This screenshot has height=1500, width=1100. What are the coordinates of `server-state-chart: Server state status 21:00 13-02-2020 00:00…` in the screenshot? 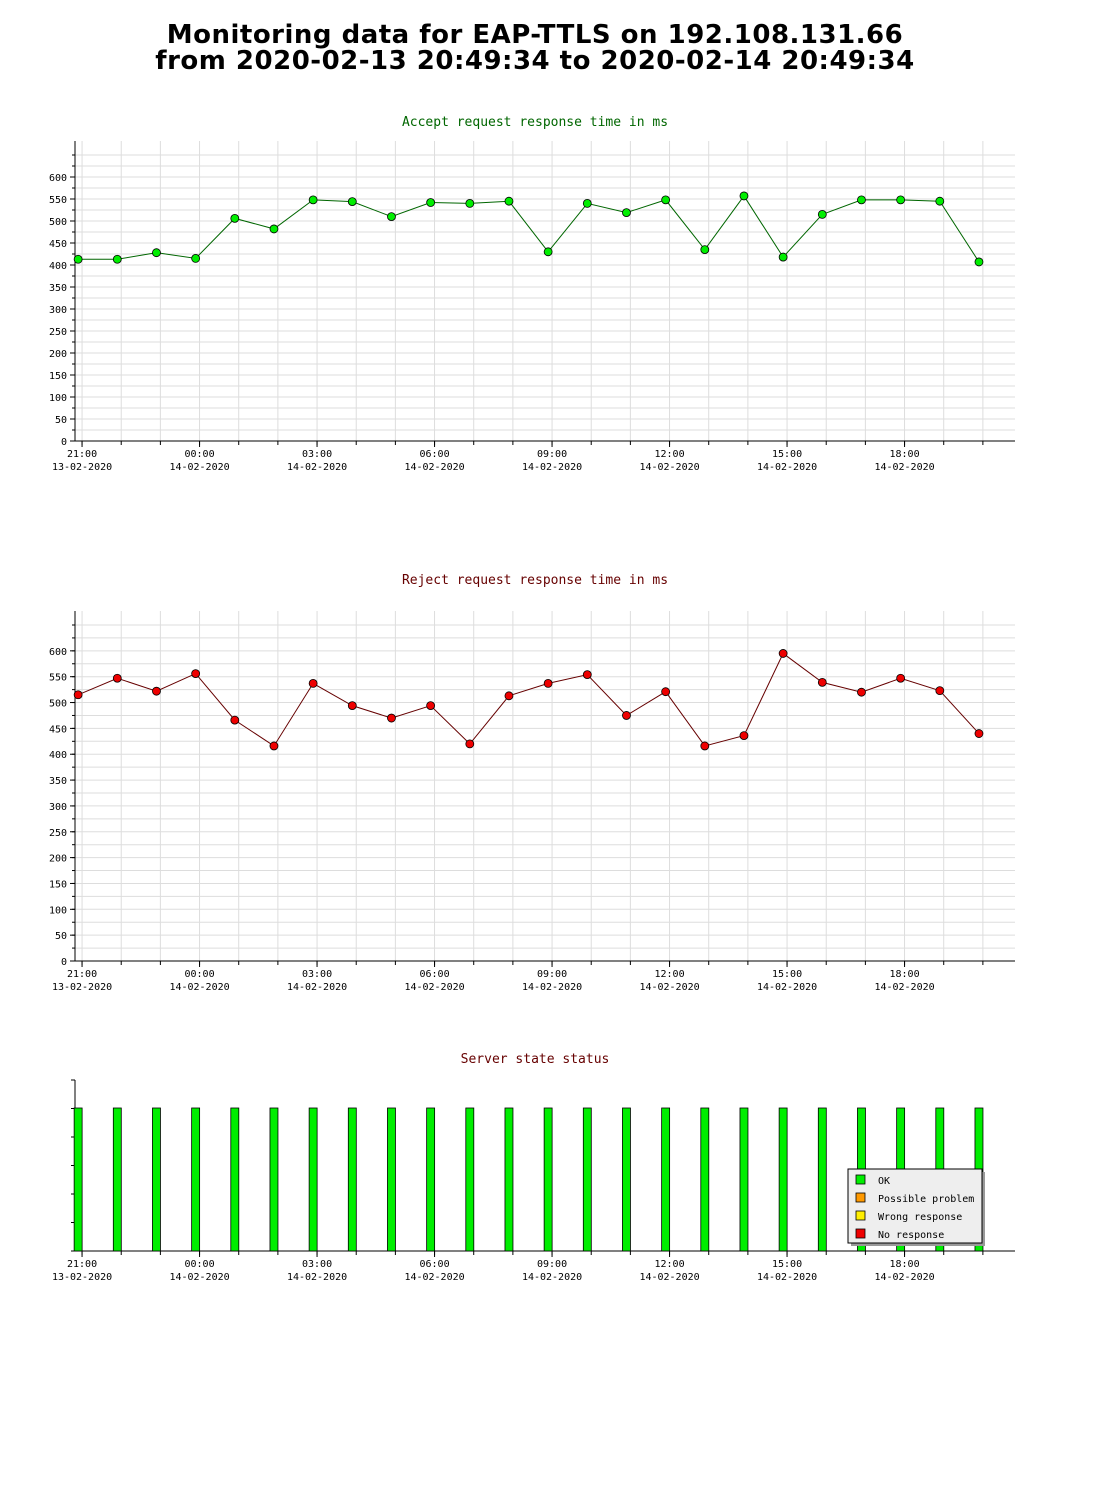 It's located at (533, 1167).